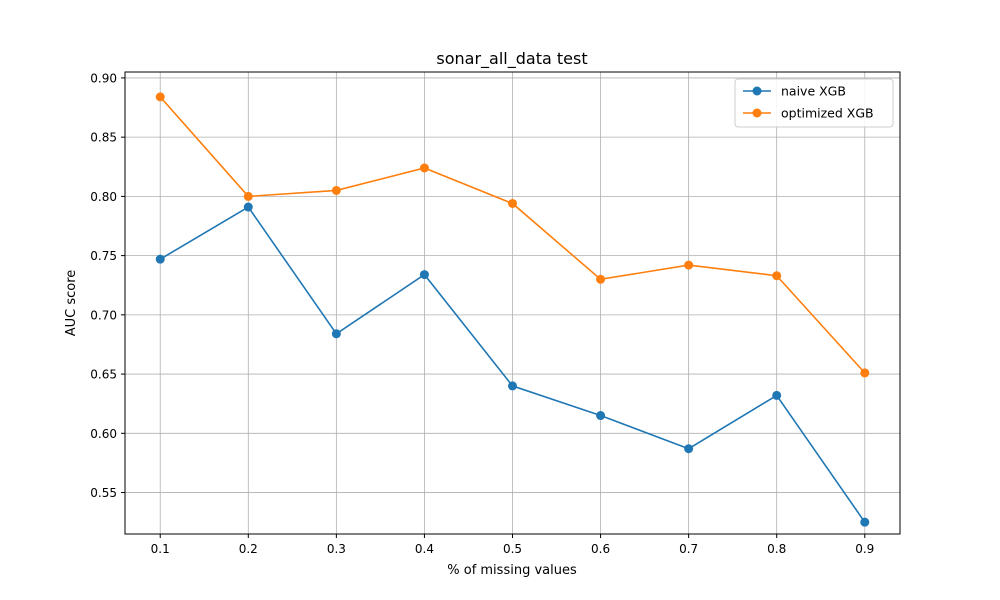  What do you see at coordinates (103, 138) in the screenshot?
I see `y-tick-label: 0.85` at bounding box center [103, 138].